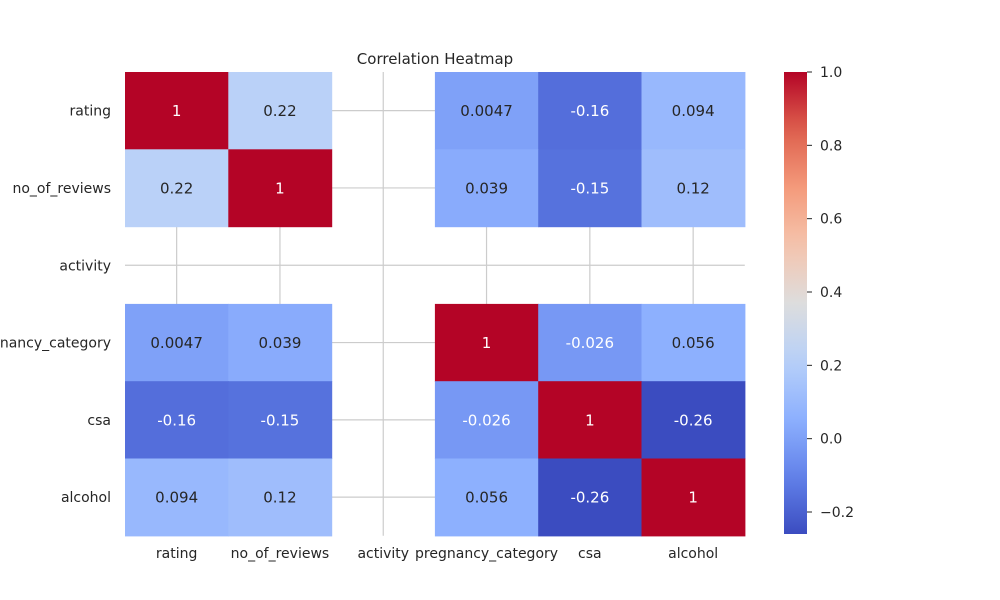 This screenshot has width=1000, height=600. Describe the element at coordinates (831, 73) in the screenshot. I see `colorbar-tick-label: 1.0` at that location.